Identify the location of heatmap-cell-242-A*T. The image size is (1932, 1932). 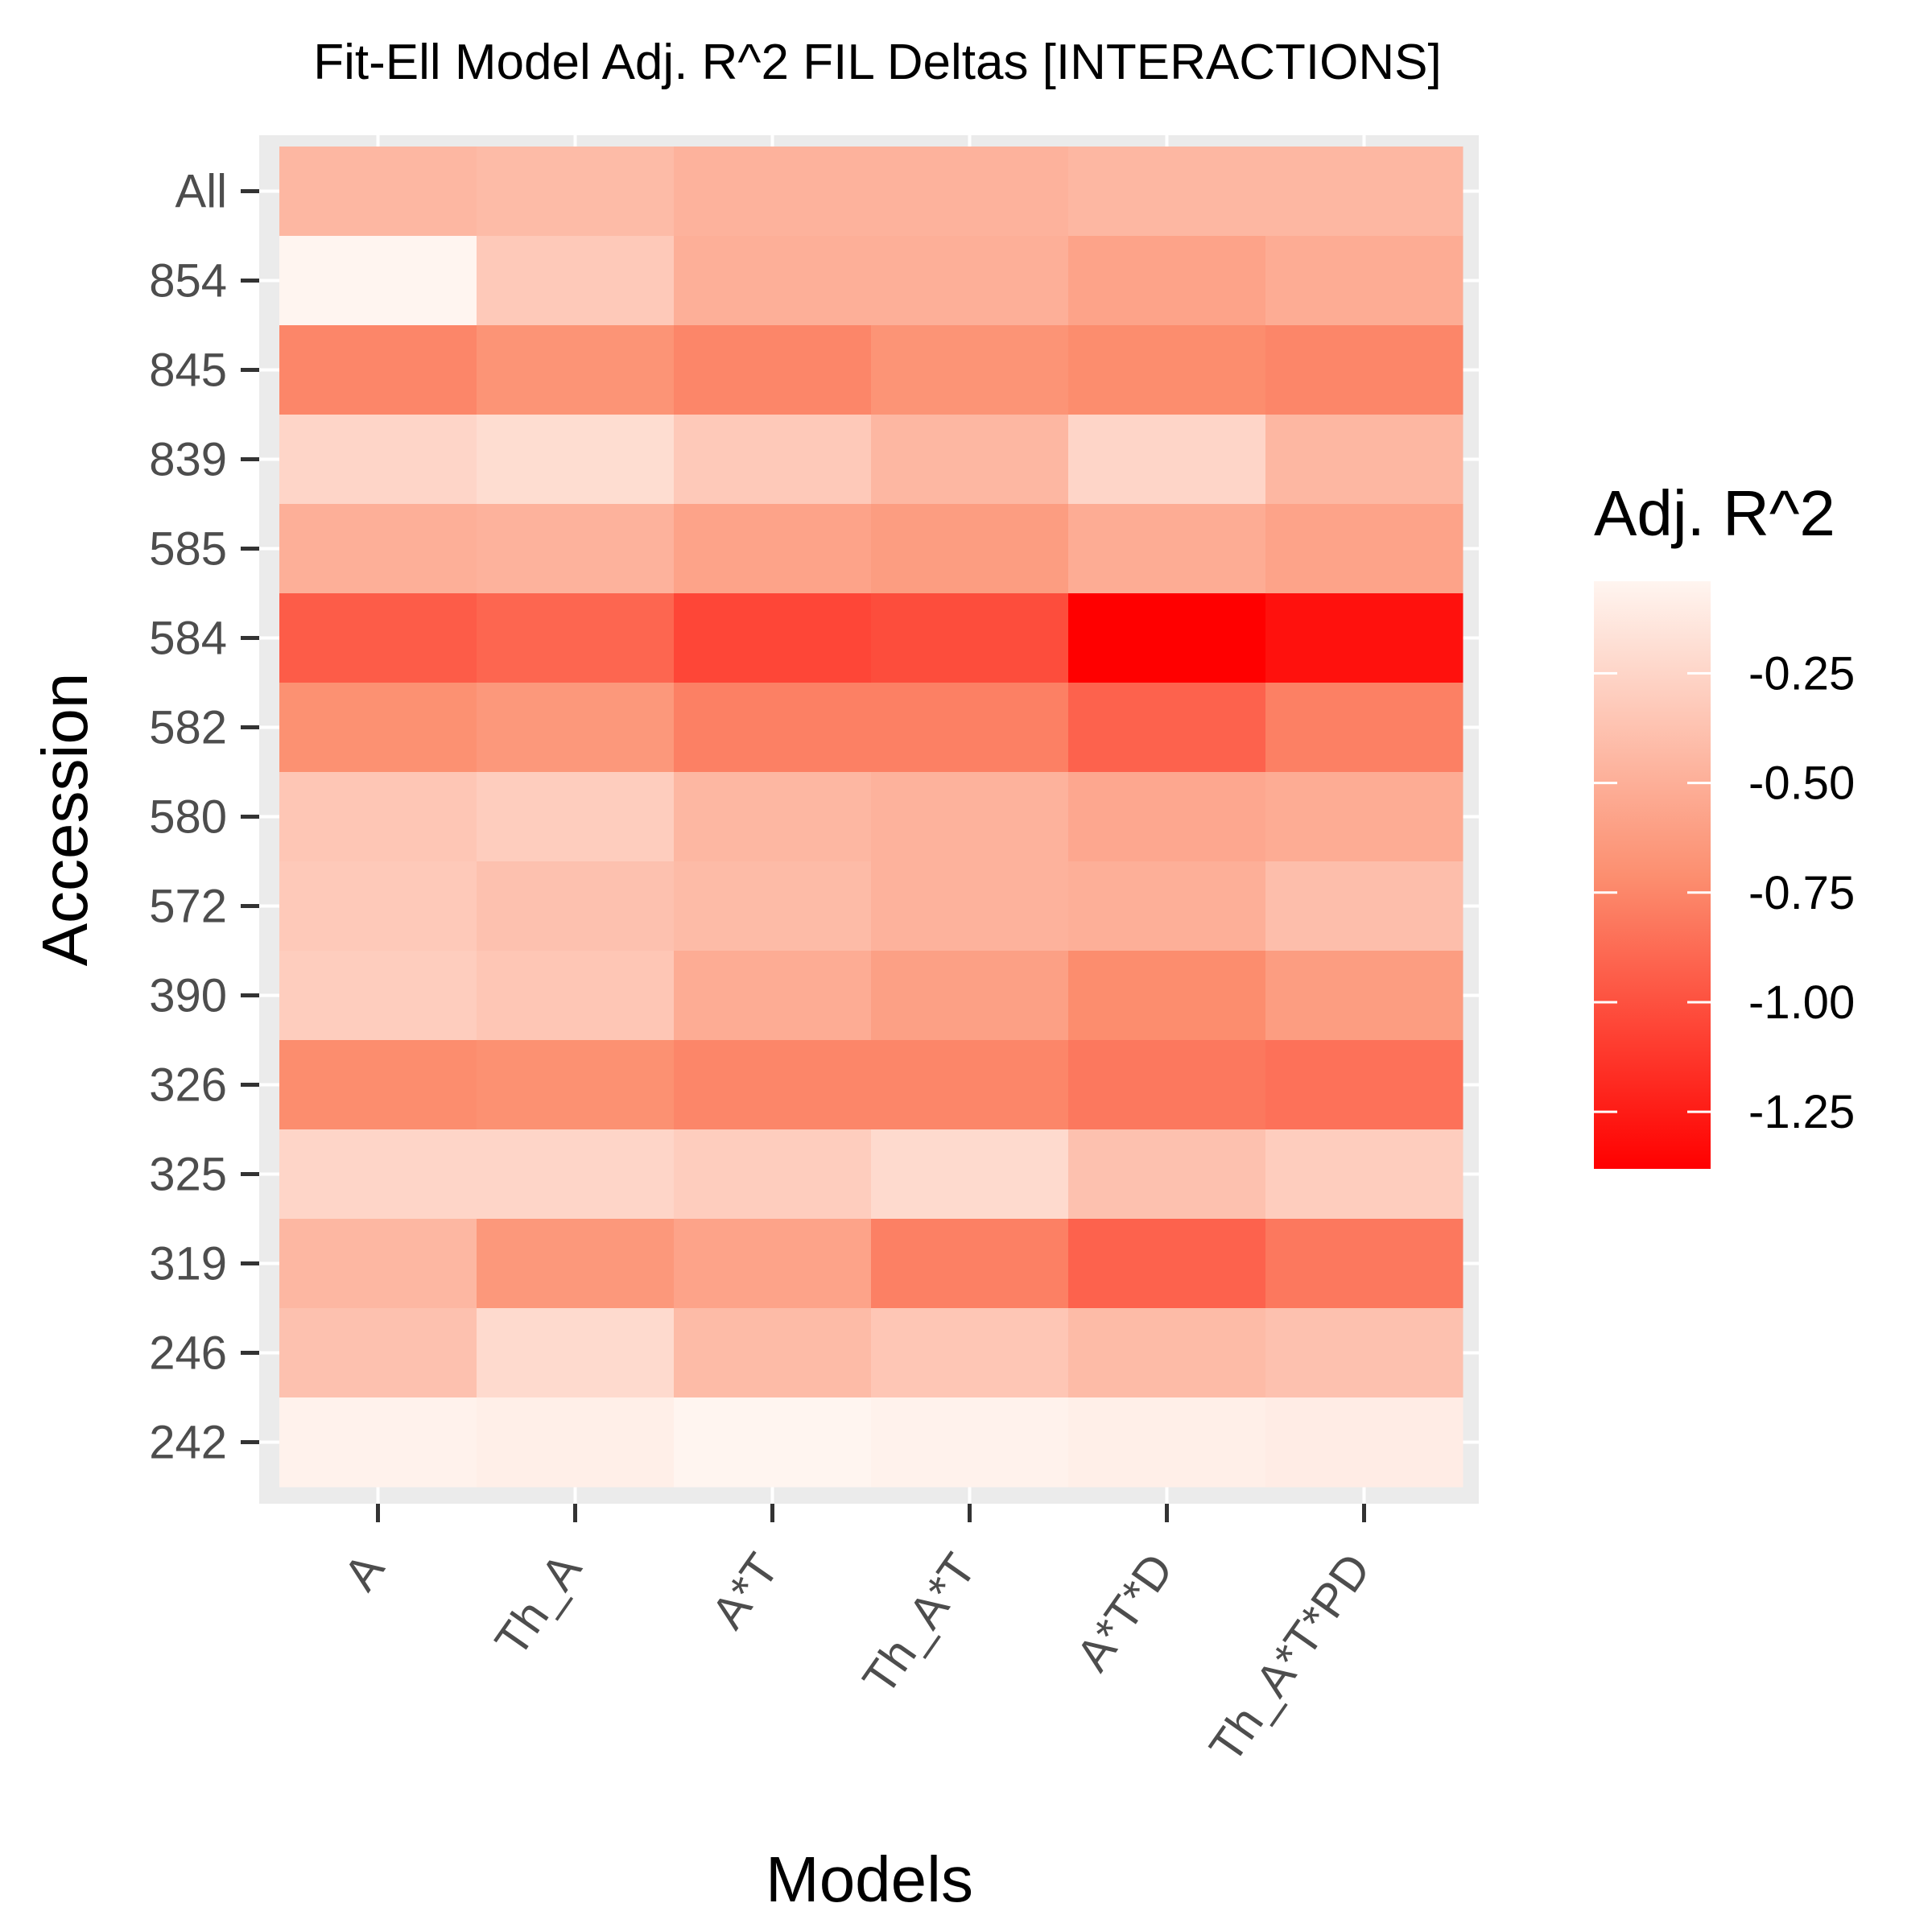
(773, 1442).